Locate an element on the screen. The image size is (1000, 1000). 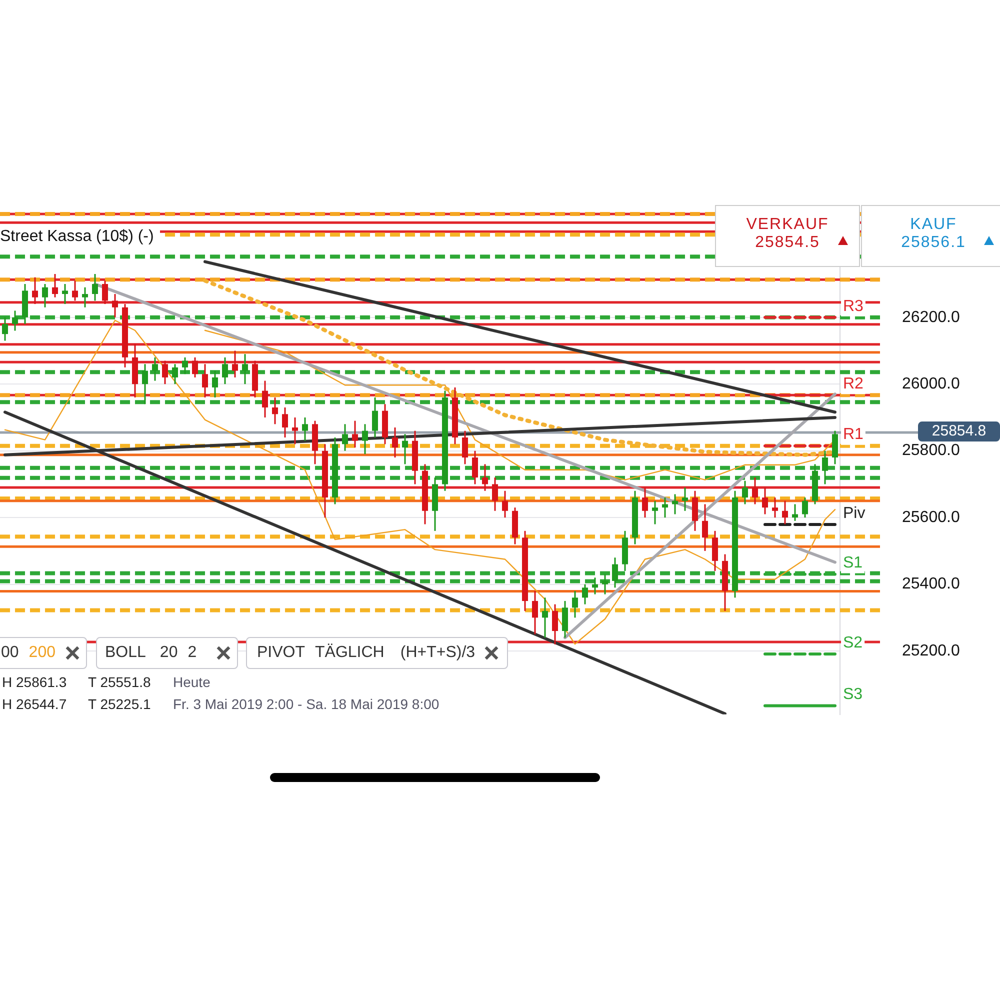
annotation: Heute is located at coordinates (191, 682).